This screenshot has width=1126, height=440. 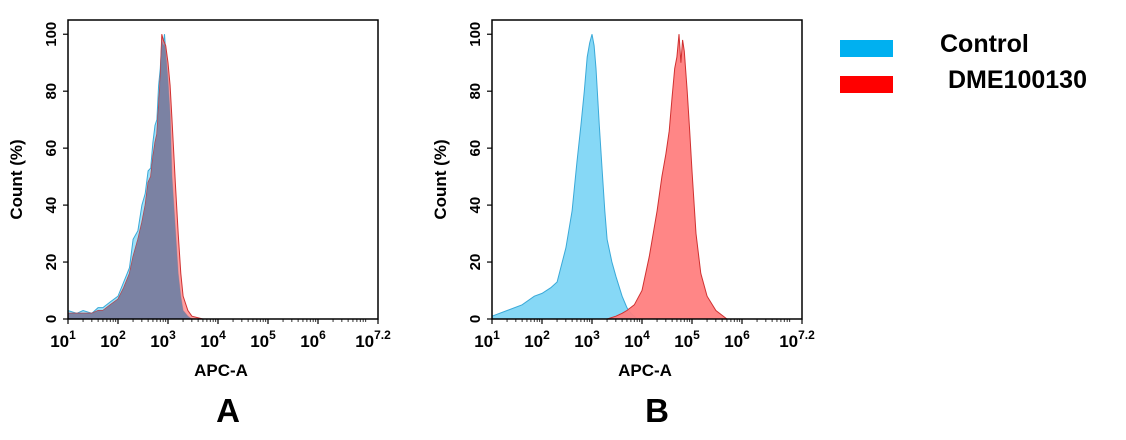 What do you see at coordinates (16, 179) in the screenshot?
I see `y-axis-label-a: Count (%)` at bounding box center [16, 179].